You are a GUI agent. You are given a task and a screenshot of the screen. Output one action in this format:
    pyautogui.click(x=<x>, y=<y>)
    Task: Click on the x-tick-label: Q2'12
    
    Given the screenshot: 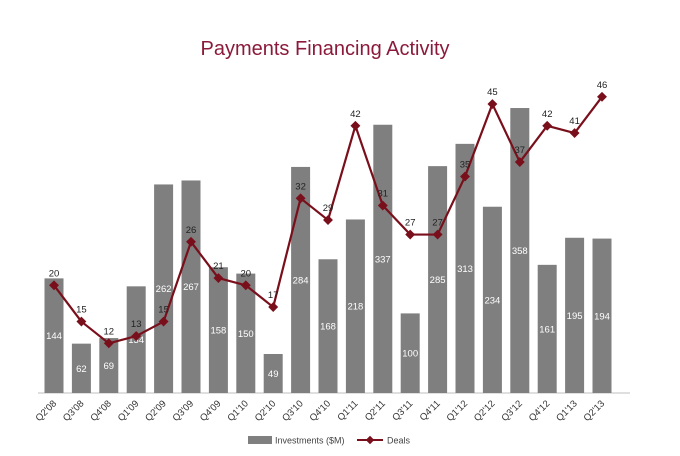 What is the action you would take?
    pyautogui.click(x=485, y=411)
    